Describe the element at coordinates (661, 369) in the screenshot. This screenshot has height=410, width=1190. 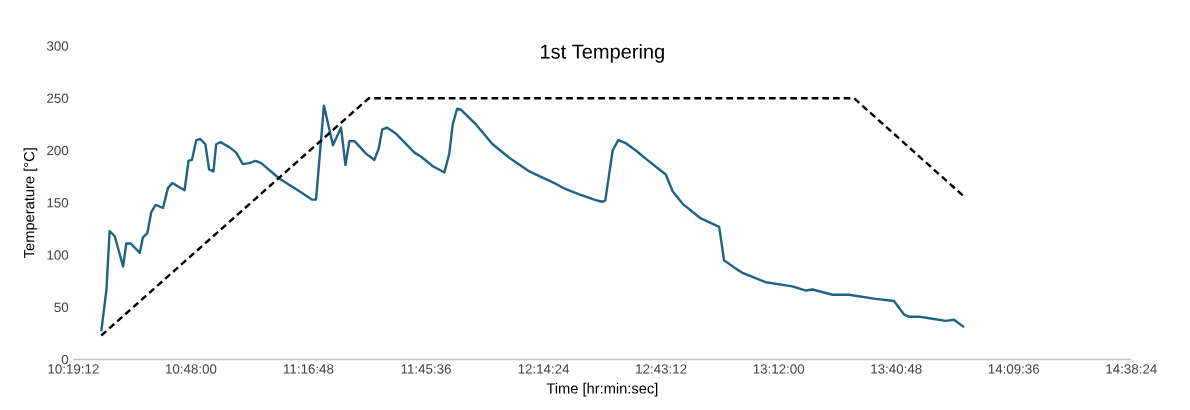
I see `x-tick-label: 12:43:12` at that location.